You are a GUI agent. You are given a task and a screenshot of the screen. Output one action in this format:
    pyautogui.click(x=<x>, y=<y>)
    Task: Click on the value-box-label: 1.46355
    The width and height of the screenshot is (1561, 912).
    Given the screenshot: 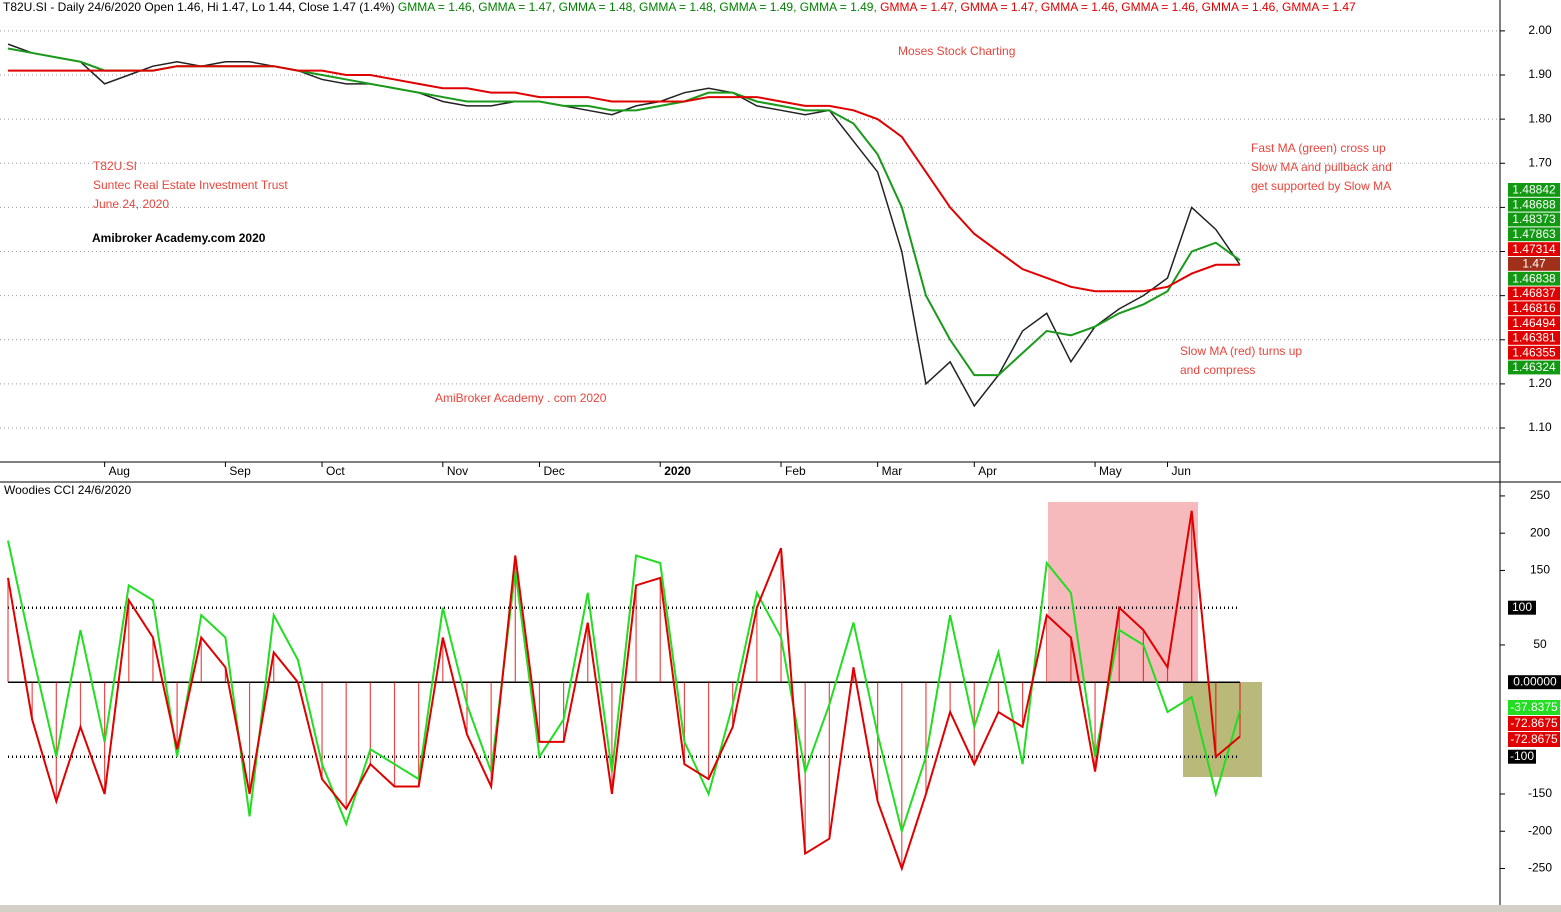 What is the action you would take?
    pyautogui.click(x=1534, y=352)
    